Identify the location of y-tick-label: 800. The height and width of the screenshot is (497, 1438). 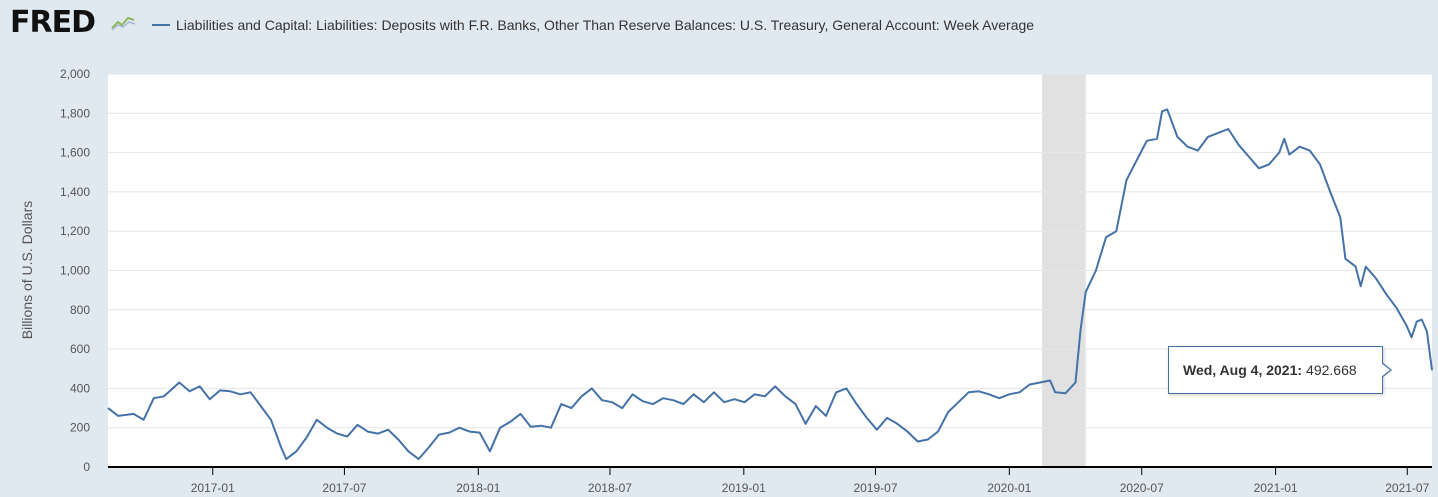
(80, 310).